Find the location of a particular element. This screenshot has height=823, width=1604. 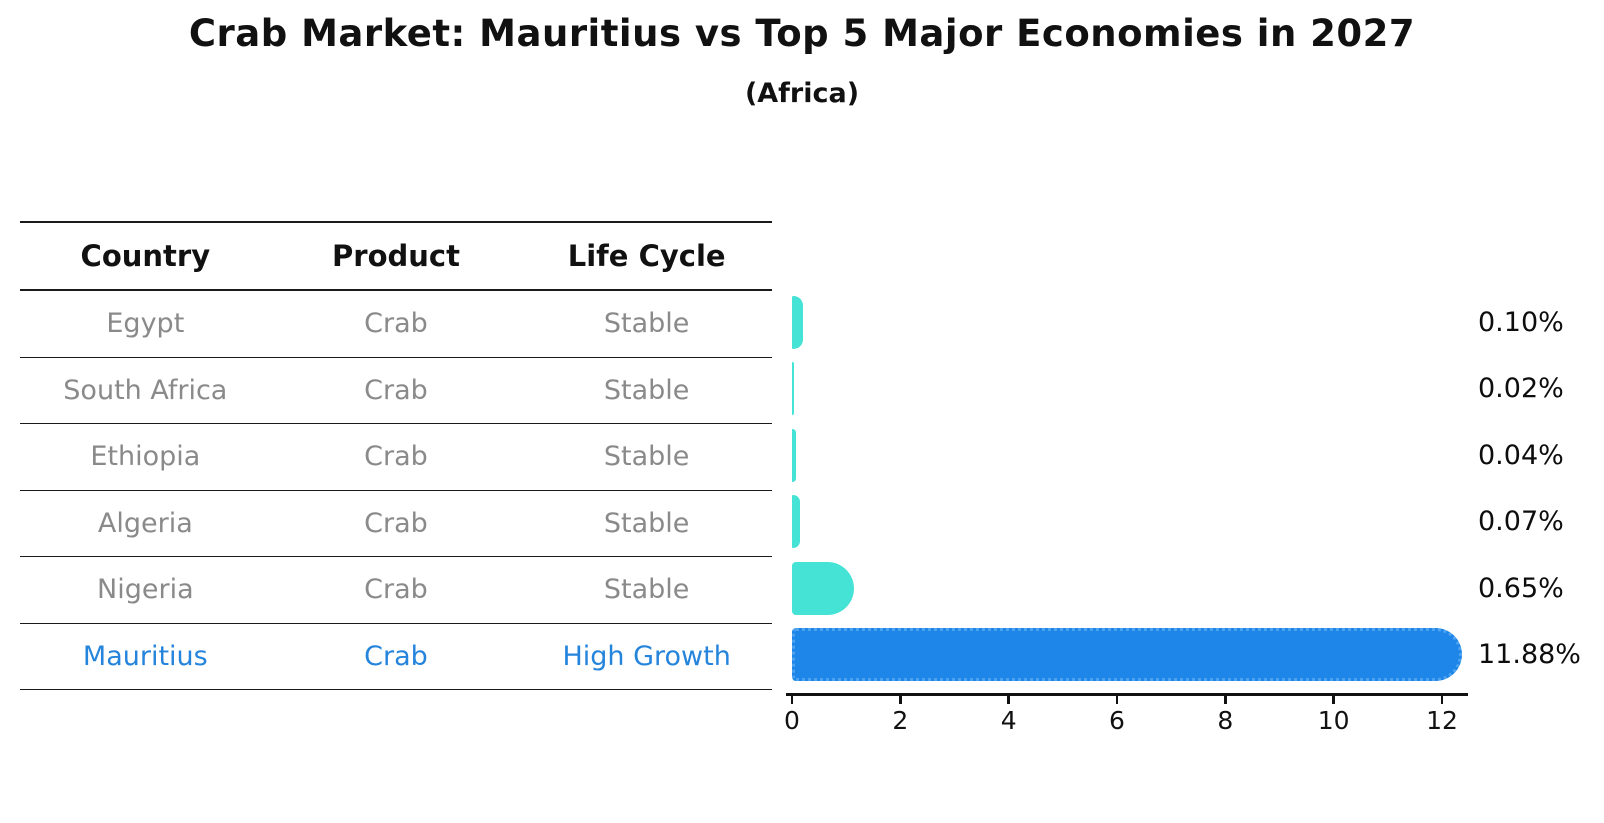

x-tick-label-10: 10 is located at coordinates (1333, 720).